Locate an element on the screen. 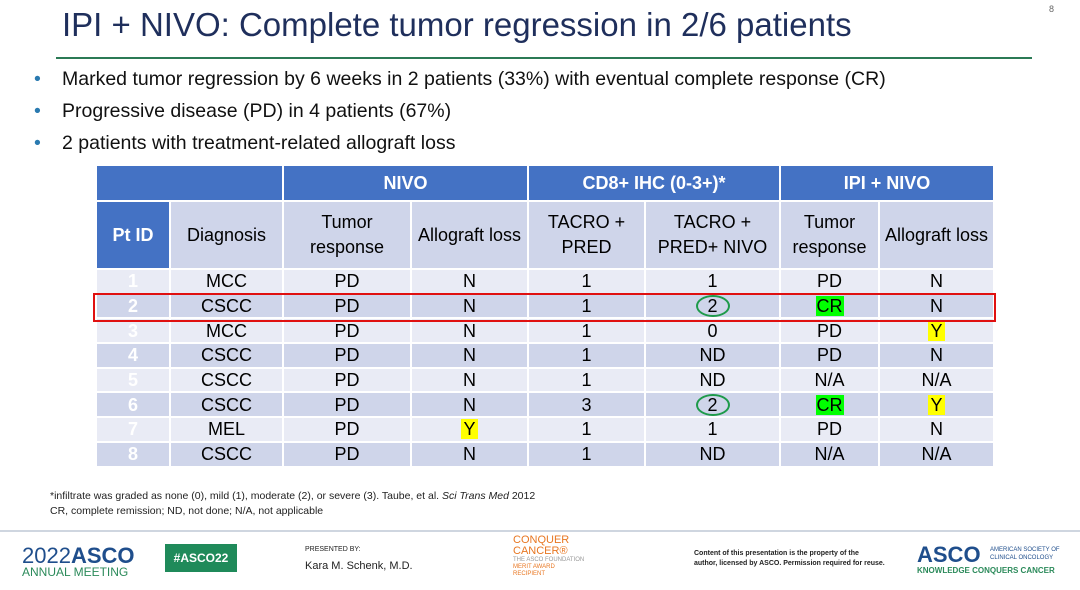 The width and height of the screenshot is (1080, 590). table-row: 2 CSCC PD N 1 2 CR N is located at coordinates (545, 306).